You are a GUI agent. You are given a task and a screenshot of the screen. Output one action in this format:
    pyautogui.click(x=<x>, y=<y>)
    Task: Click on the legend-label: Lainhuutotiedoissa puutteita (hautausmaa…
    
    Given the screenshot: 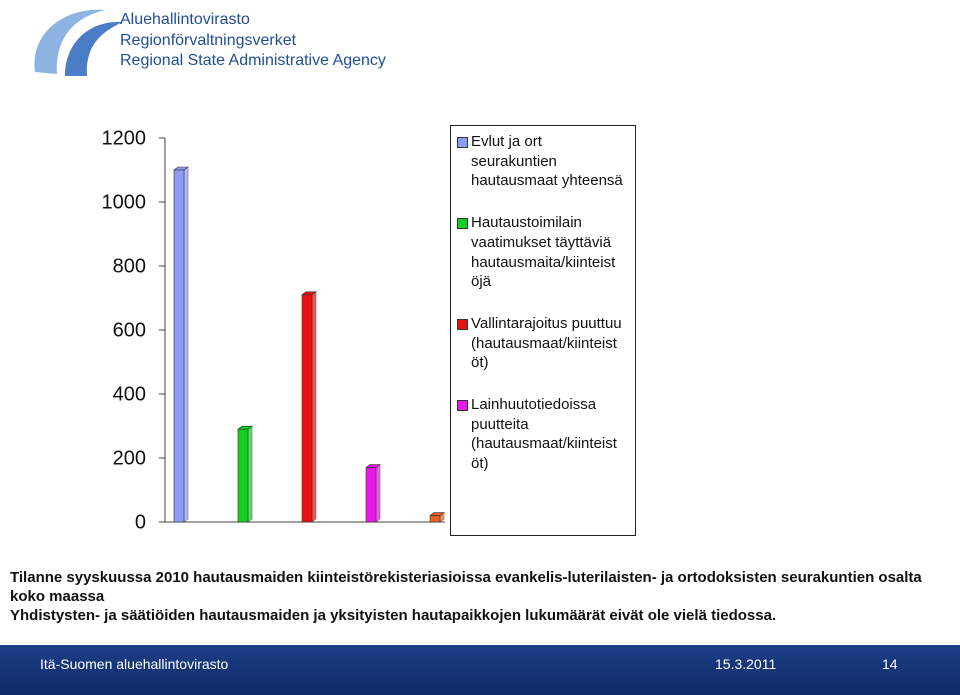 What is the action you would take?
    pyautogui.click(x=544, y=434)
    